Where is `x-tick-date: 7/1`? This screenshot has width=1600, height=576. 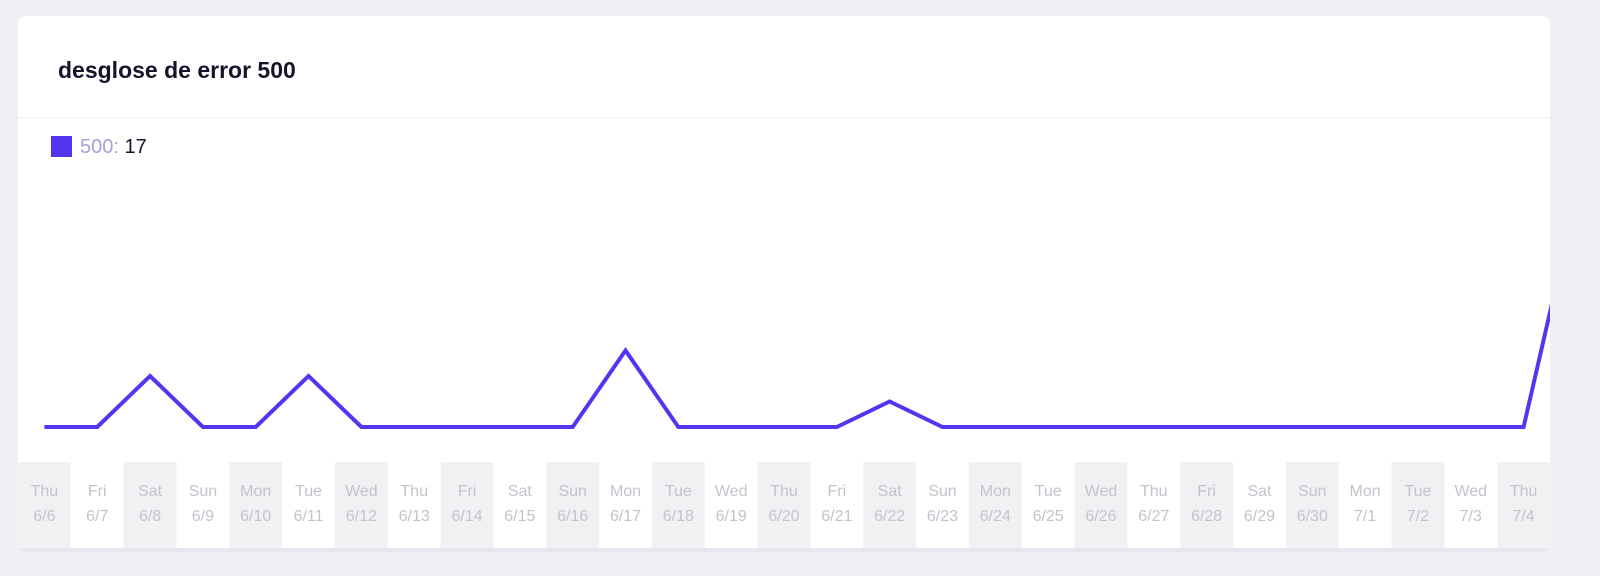 x-tick-date: 7/1 is located at coordinates (1365, 516).